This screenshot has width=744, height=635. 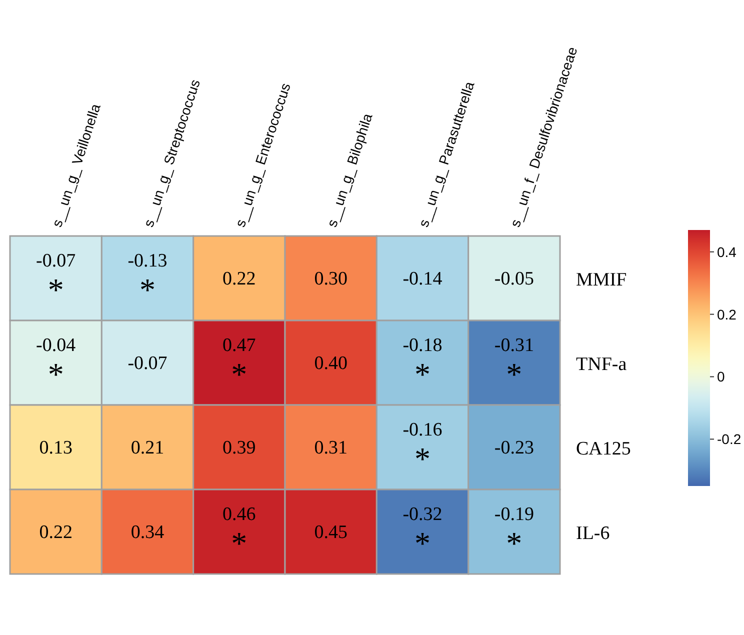 What do you see at coordinates (331, 532) in the screenshot?
I see `data-label: 0.45` at bounding box center [331, 532].